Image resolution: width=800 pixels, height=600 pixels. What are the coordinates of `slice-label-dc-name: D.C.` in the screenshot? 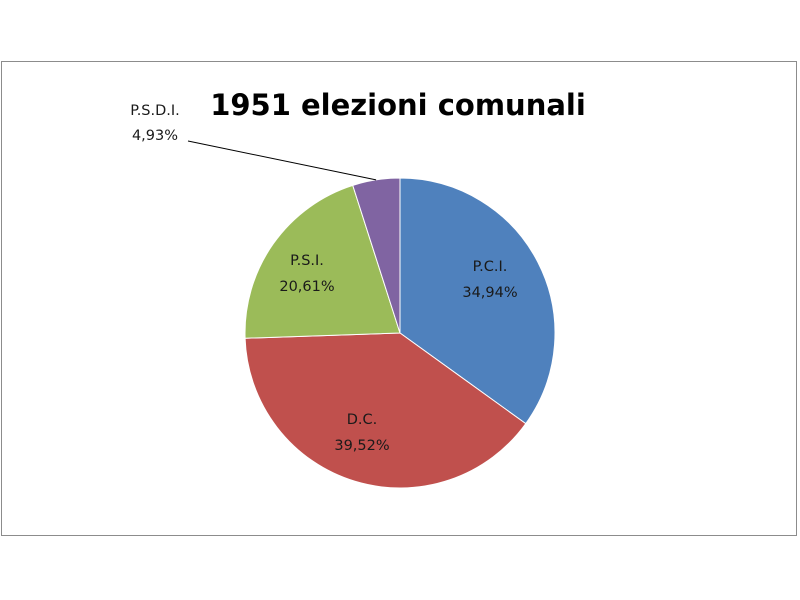 It's located at (362, 420).